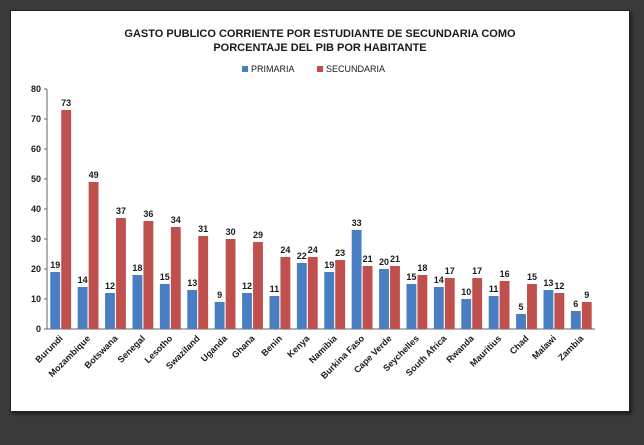 This screenshot has height=445, width=644. Describe the element at coordinates (273, 69) in the screenshot. I see `legend-label-primaria: PRIMARIA` at that location.